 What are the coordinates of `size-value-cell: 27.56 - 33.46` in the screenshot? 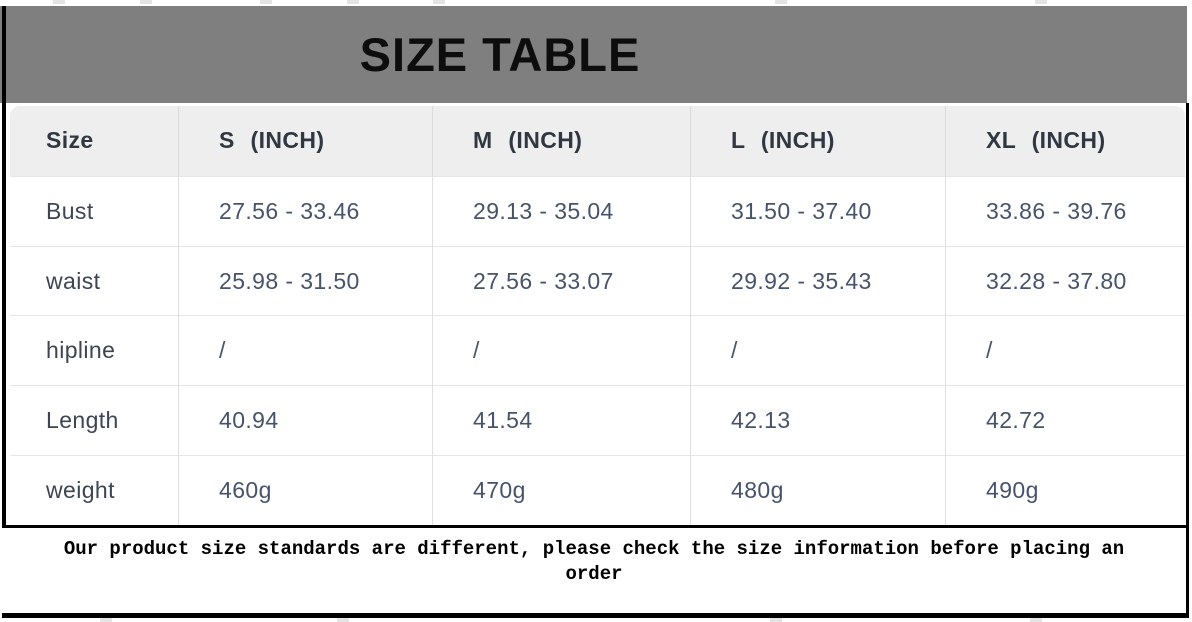 It's located at (305, 210).